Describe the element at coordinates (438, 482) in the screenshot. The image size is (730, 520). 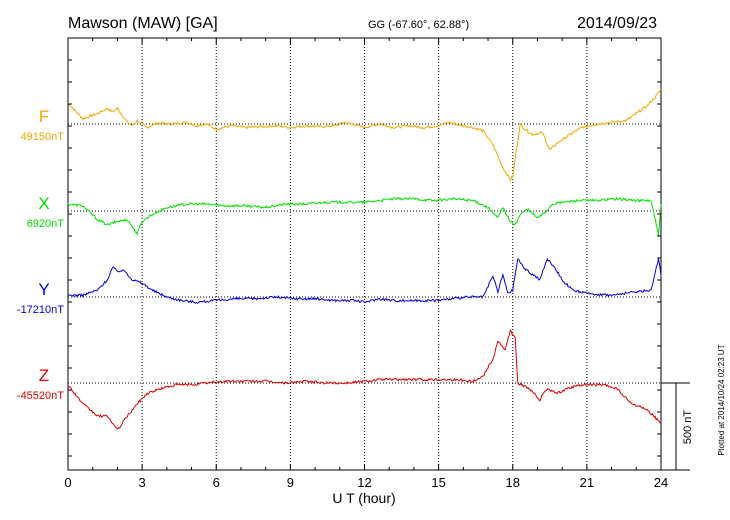
I see `x-tick-label: 15` at that location.